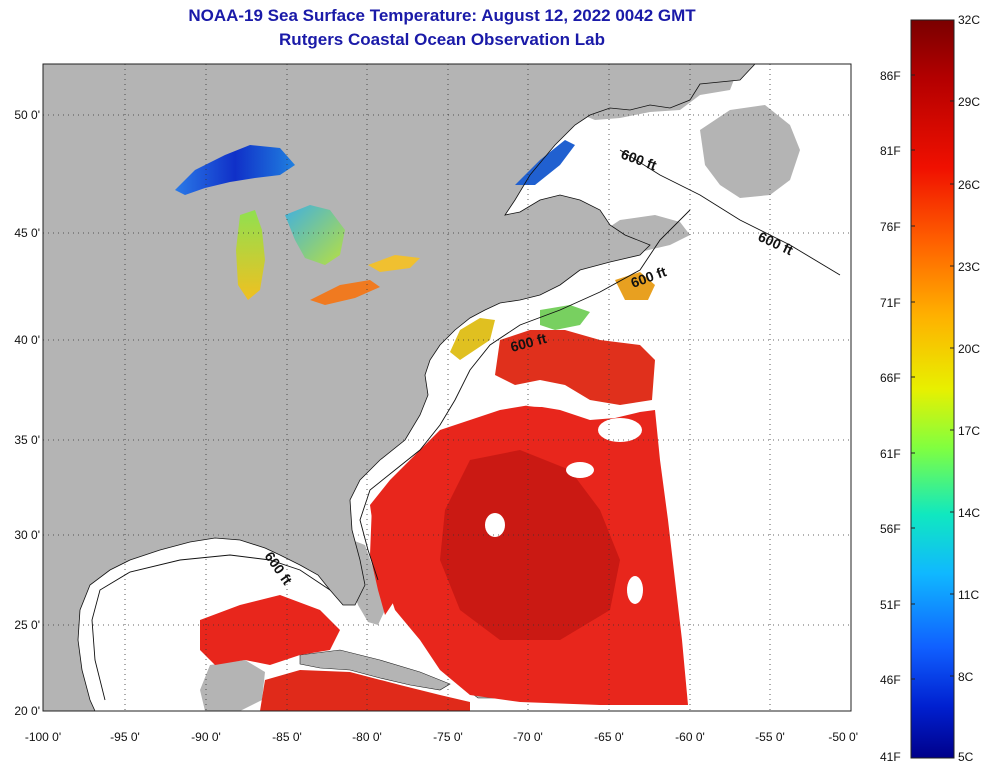 The image size is (984, 770). Describe the element at coordinates (932, 377) in the screenshot. I see `colorbar-ticks` at that location.